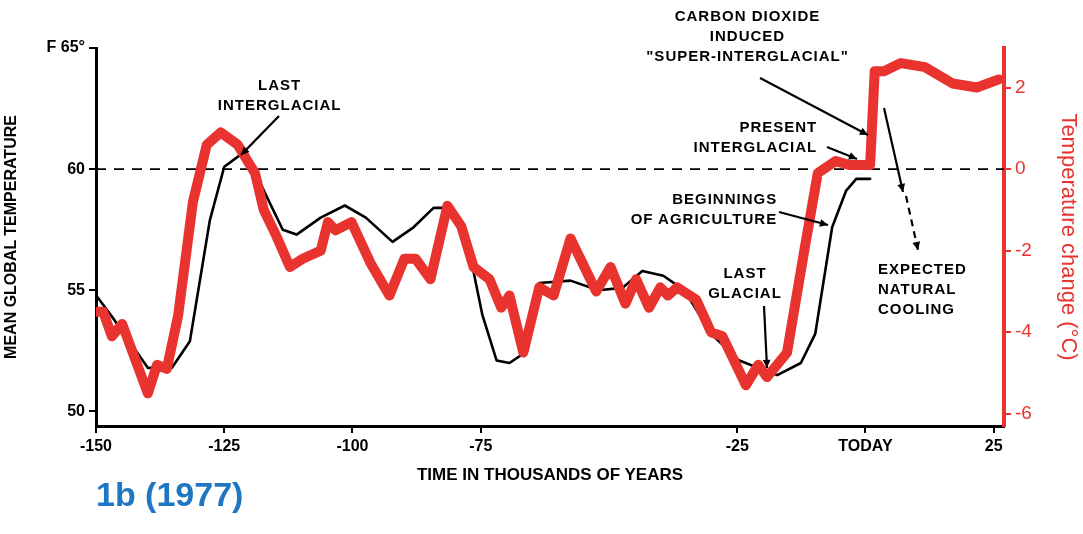  What do you see at coordinates (1023, 249) in the screenshot?
I see `y2-tick-label: -2` at bounding box center [1023, 249].